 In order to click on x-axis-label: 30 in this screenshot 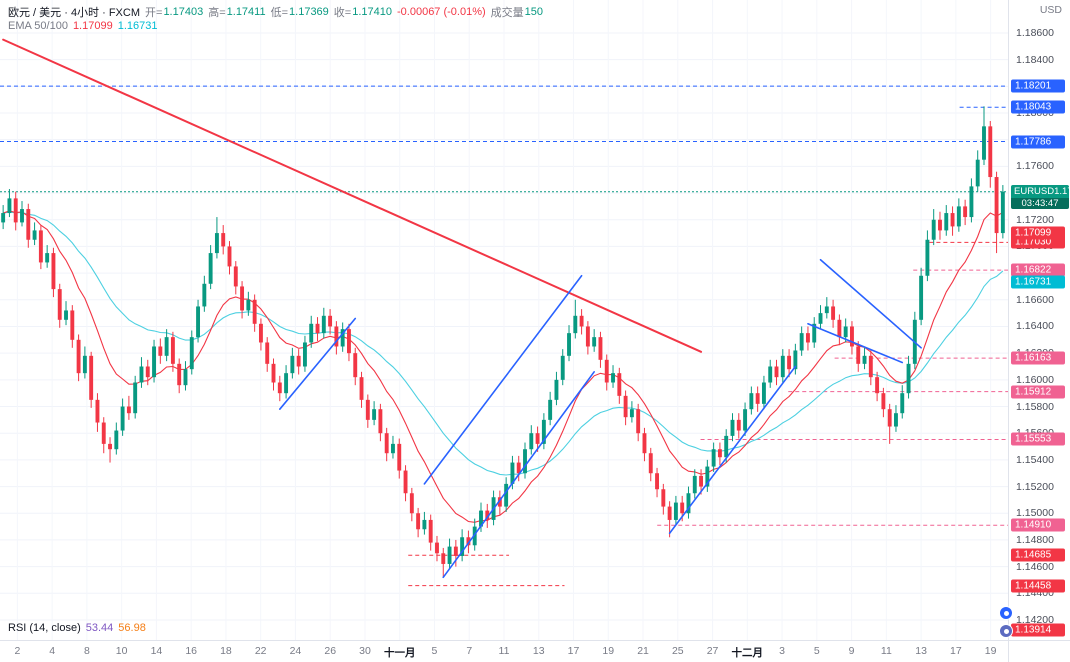, I will do `click(365, 651)`.